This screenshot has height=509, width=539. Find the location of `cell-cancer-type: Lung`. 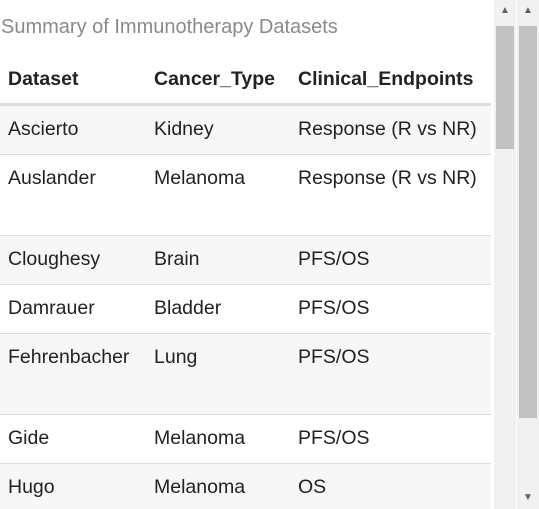

cell-cancer-type: Lung is located at coordinates (218, 374).